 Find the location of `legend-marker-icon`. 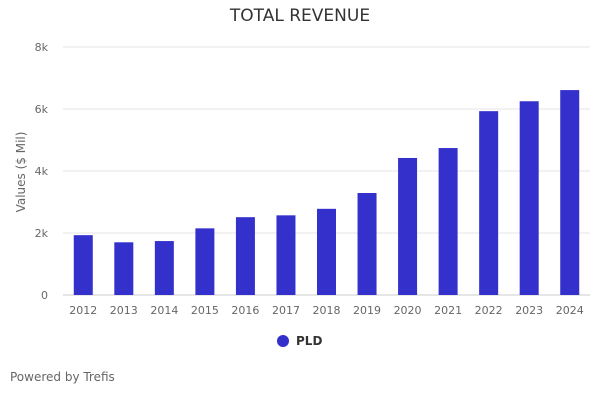

legend-marker-icon is located at coordinates (283, 341).